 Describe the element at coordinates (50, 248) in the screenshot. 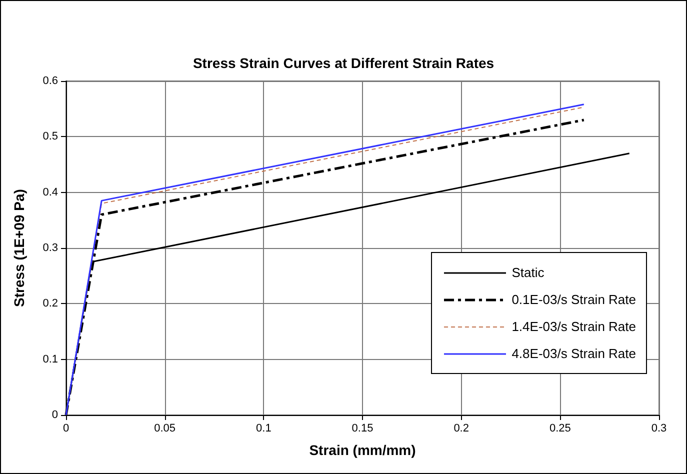

I see `y-tick-label: 0.3` at that location.